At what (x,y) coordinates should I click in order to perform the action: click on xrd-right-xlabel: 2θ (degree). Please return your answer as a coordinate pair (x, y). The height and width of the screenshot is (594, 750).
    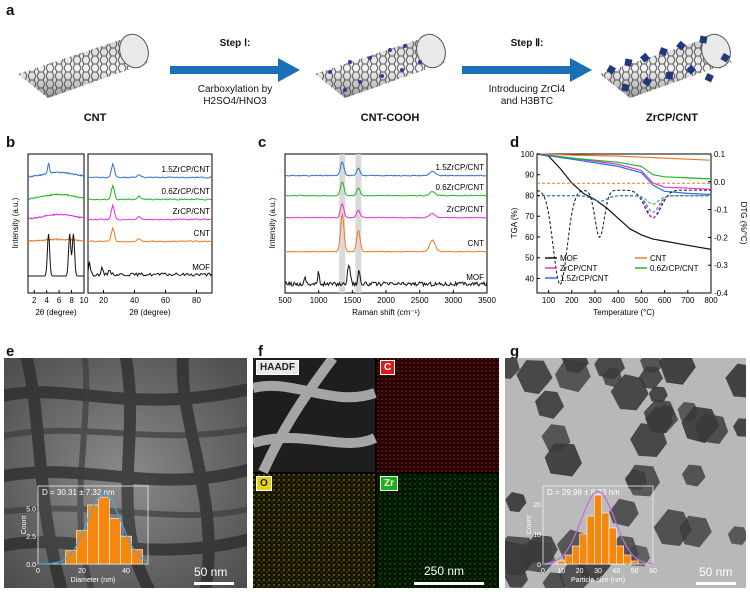
    Looking at the image, I should click on (150, 312).